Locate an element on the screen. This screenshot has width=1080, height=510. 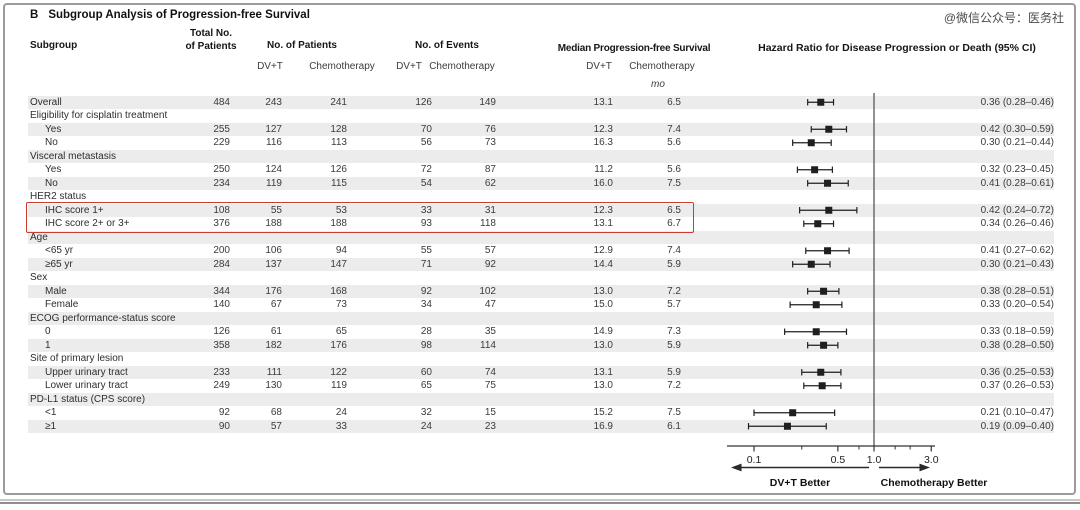
cell-subgroup-label: Upper urinary tract is located at coordinates (86, 372).